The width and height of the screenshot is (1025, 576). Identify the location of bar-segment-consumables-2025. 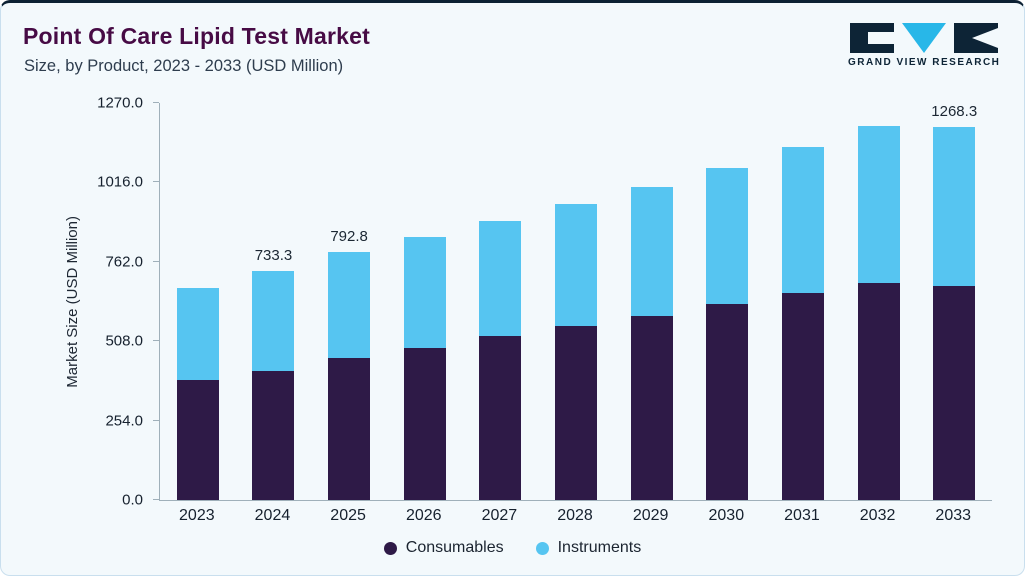
(349, 429).